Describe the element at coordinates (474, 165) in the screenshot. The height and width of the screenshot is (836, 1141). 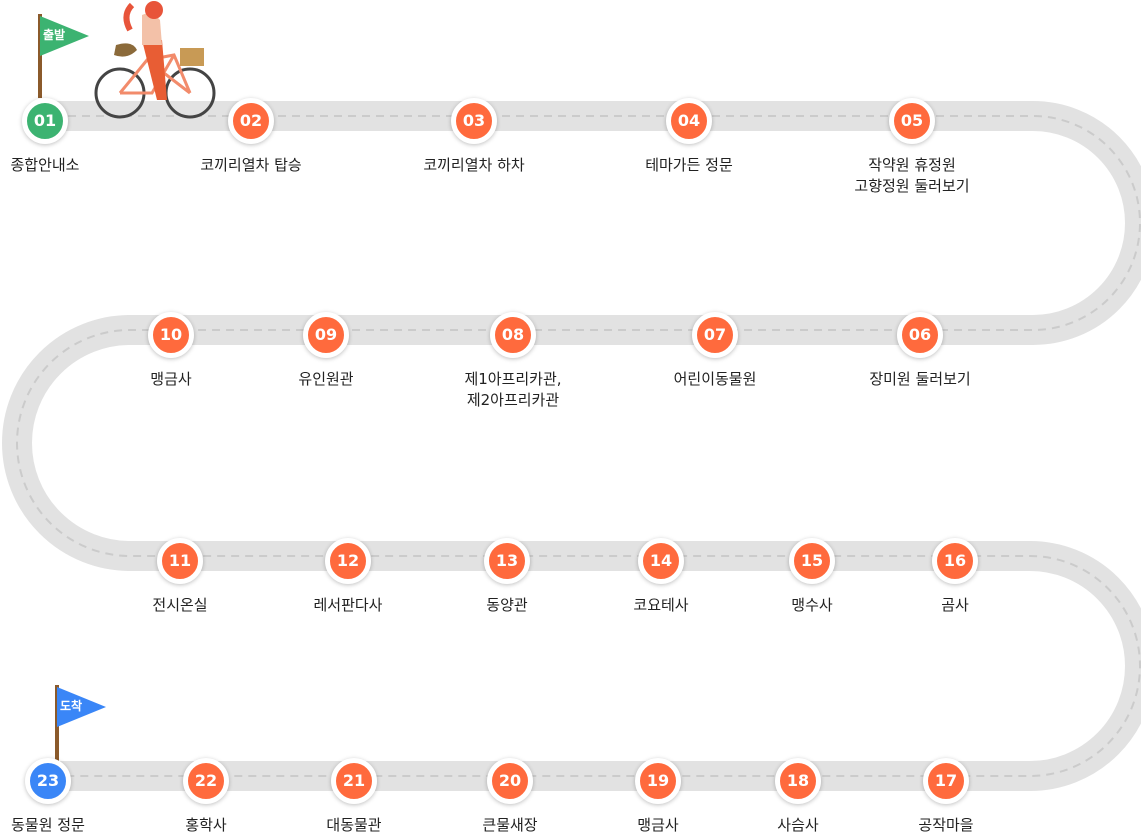
I see `stop-label: 코끼리열차 하차` at that location.